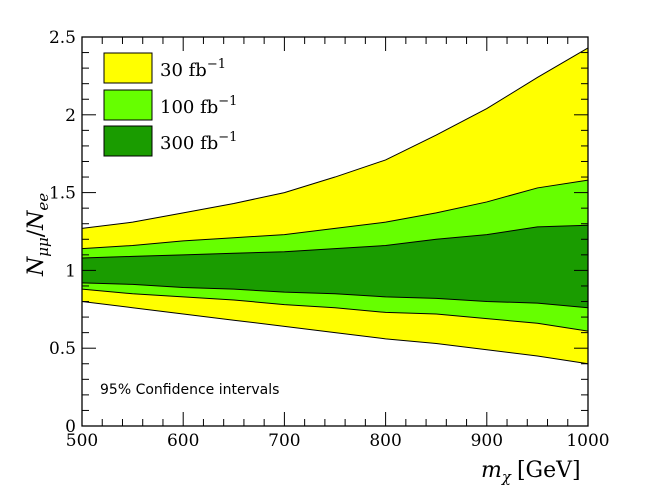 The width and height of the screenshot is (654, 492). What do you see at coordinates (70, 271) in the screenshot?
I see `y-tick-label: 1` at bounding box center [70, 271].